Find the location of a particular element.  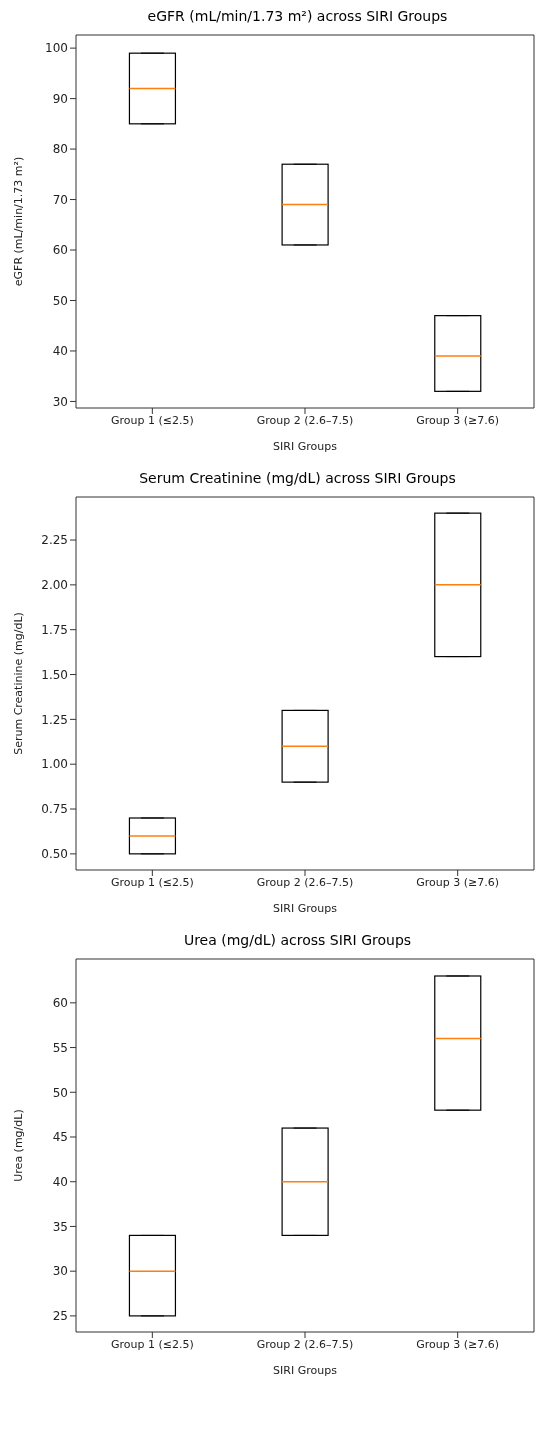

chart-title: Serum Creatinine (mg/dL) across SIRI Groups is located at coordinates (297, 479).